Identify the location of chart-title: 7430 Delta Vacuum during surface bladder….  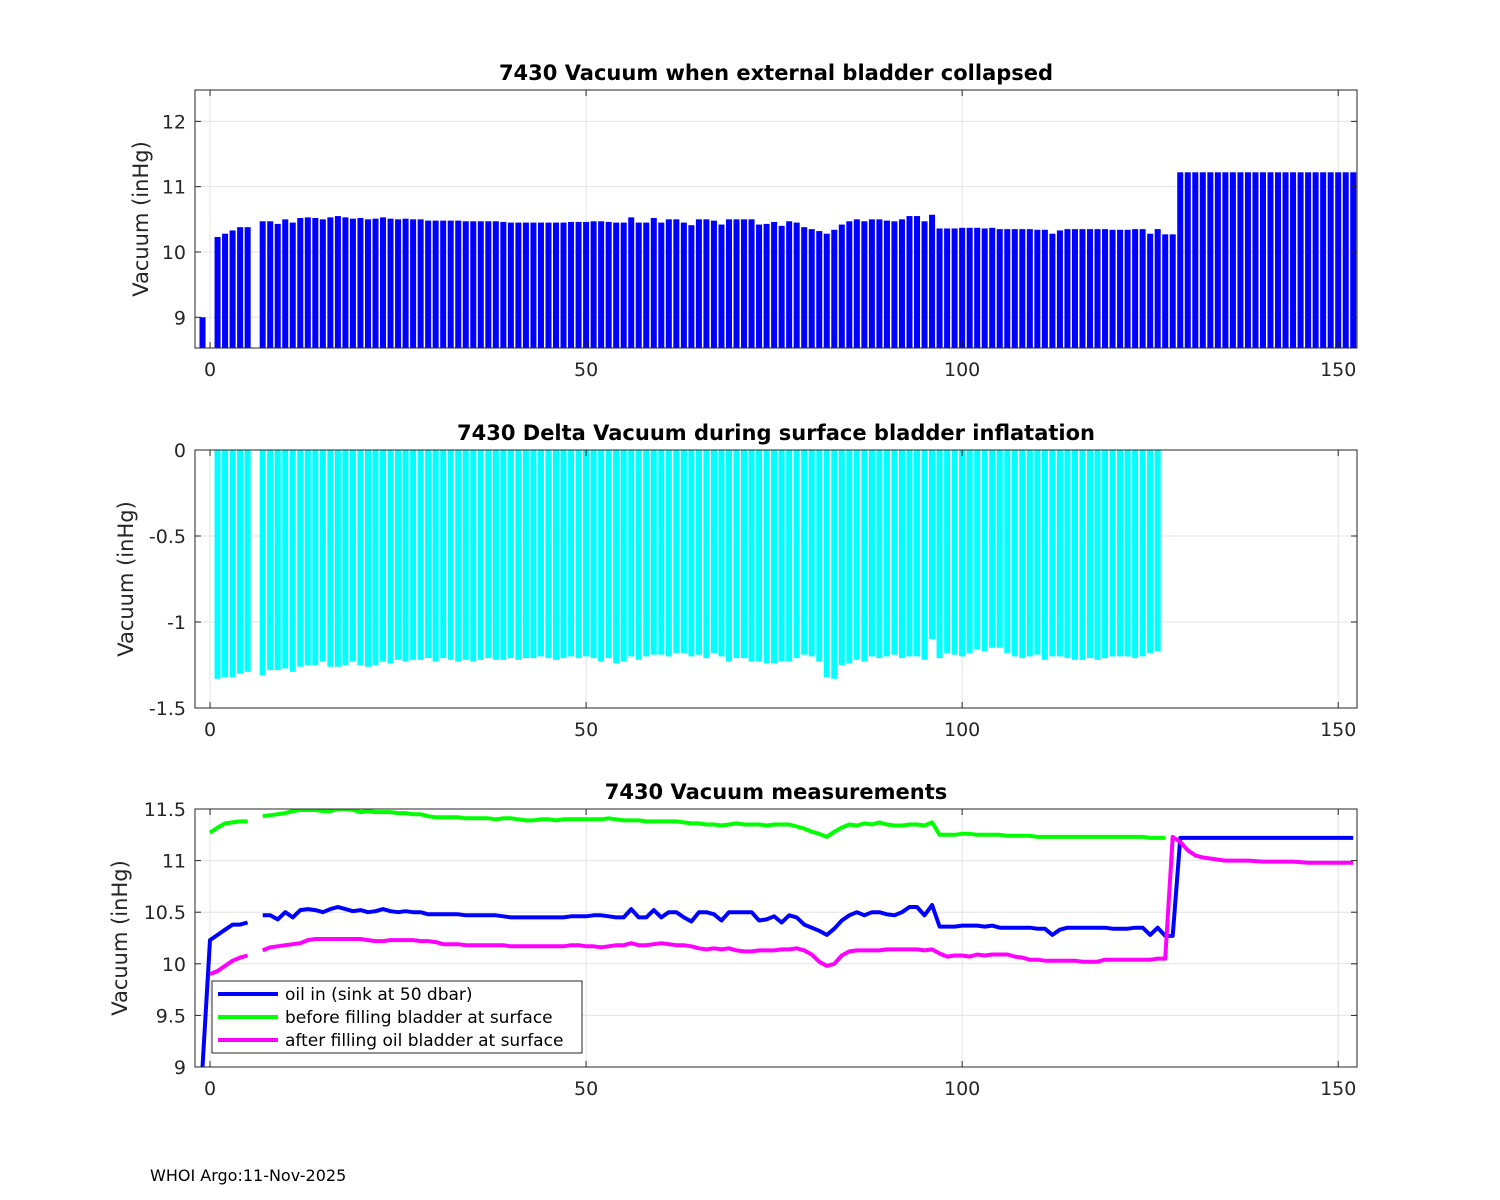
(776, 433).